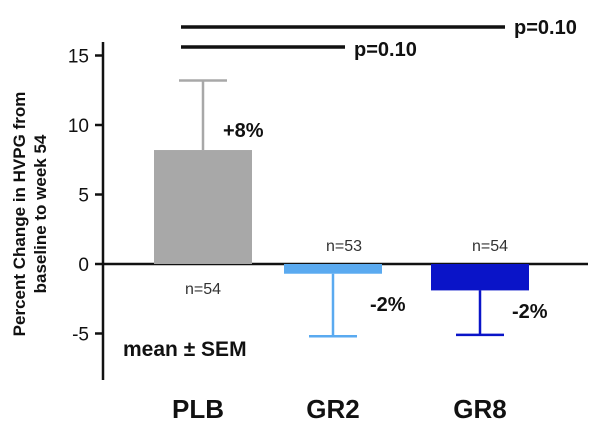 The width and height of the screenshot is (598, 426). What do you see at coordinates (333, 269) in the screenshot?
I see `bar-gr2` at bounding box center [333, 269].